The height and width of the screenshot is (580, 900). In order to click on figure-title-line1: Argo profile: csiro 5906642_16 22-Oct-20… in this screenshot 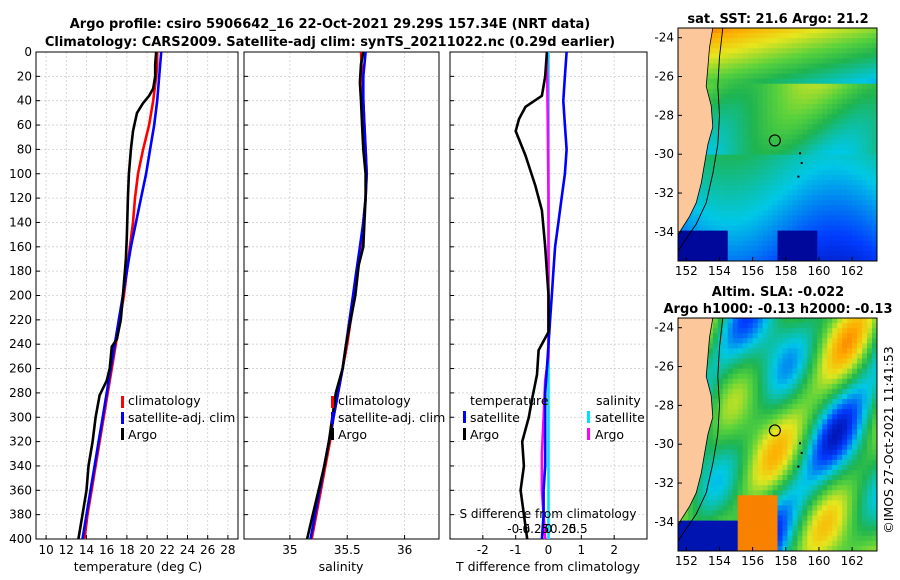, I will do `click(330, 24)`.